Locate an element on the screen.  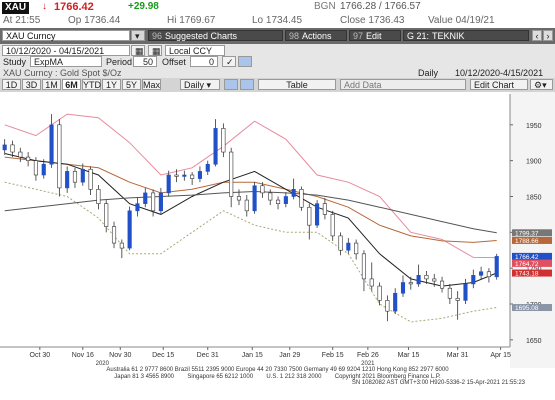
period-button: 1M is located at coordinates (51, 84).